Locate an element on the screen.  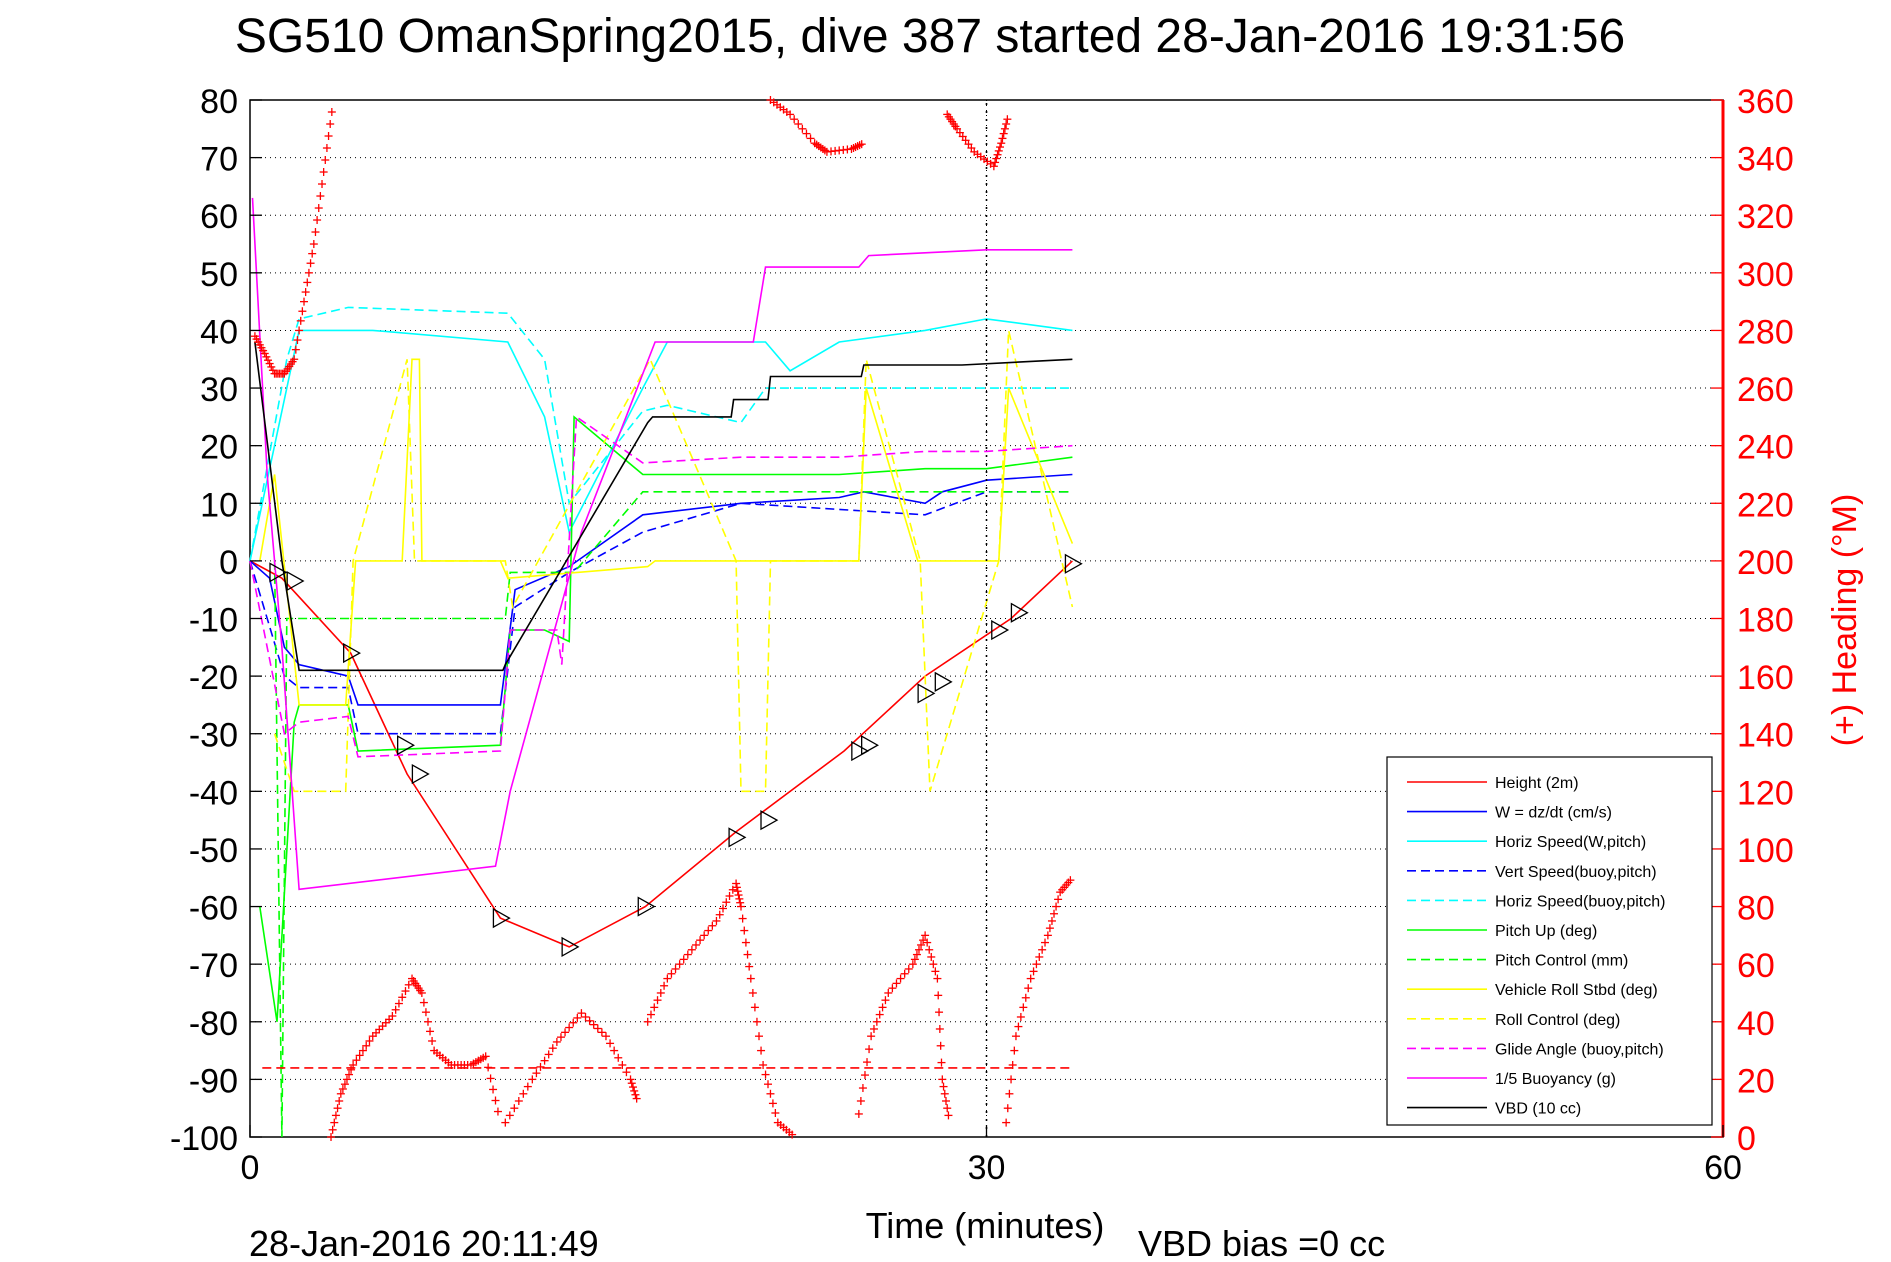
left-tick-label: 80 is located at coordinates (219, 102).